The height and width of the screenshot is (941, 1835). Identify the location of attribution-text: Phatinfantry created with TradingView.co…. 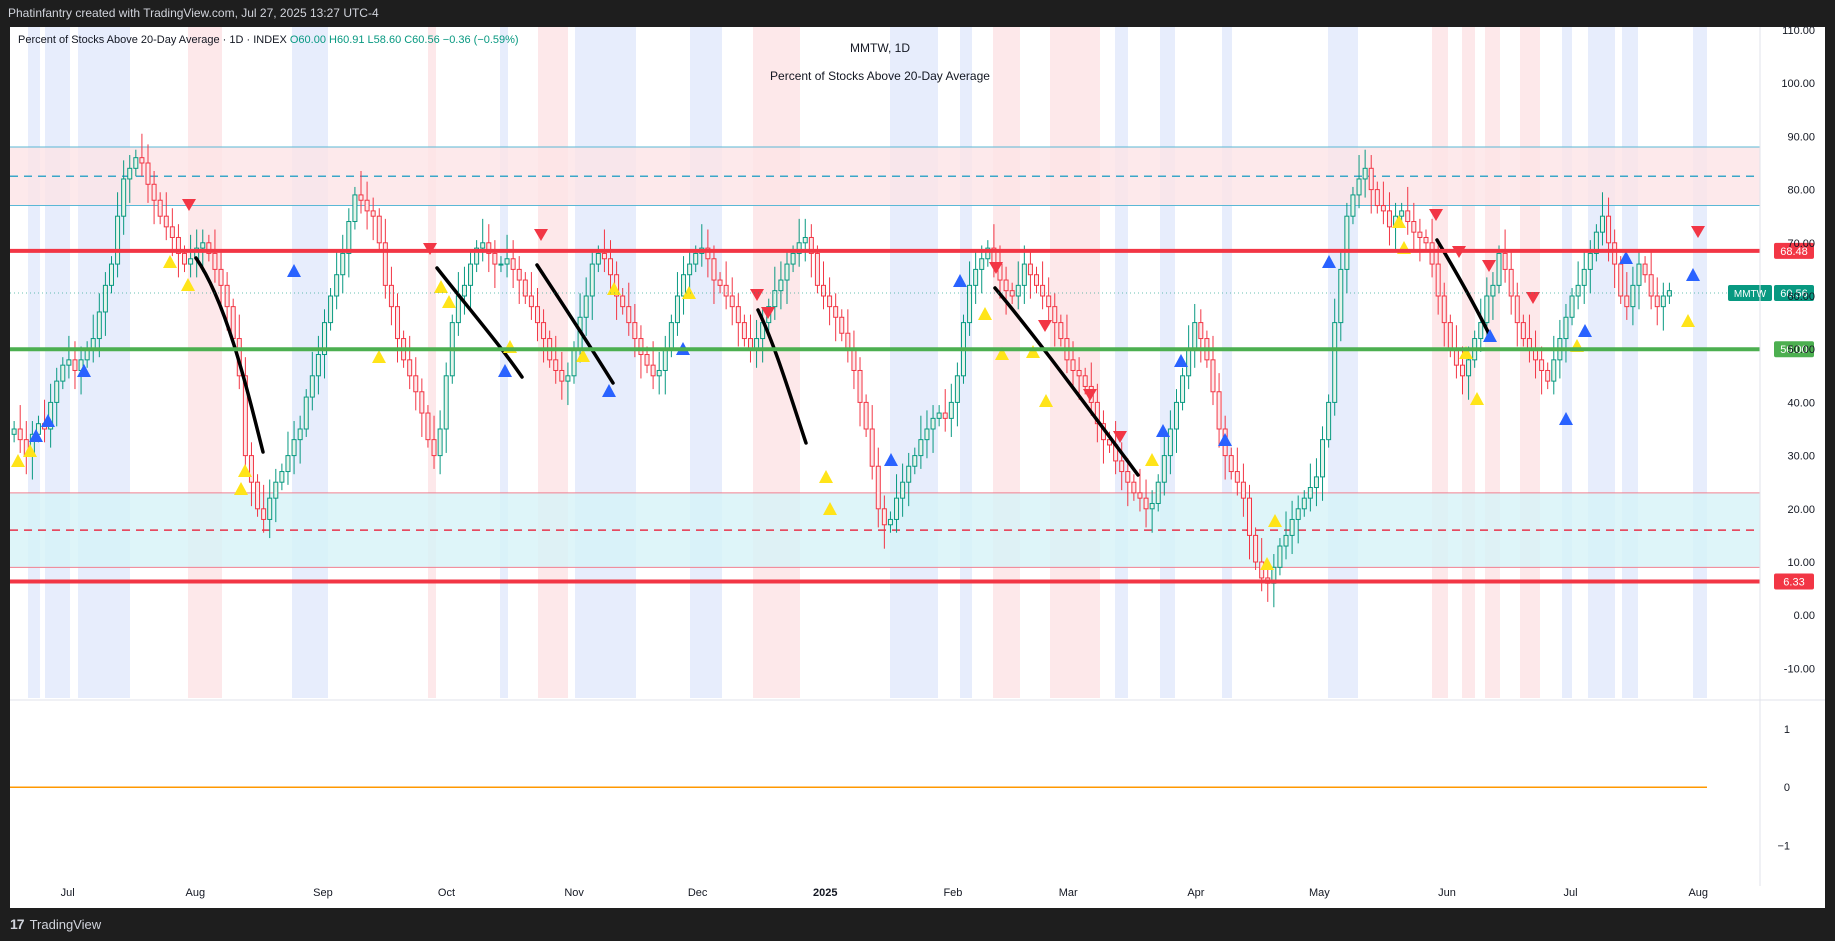
(193, 13).